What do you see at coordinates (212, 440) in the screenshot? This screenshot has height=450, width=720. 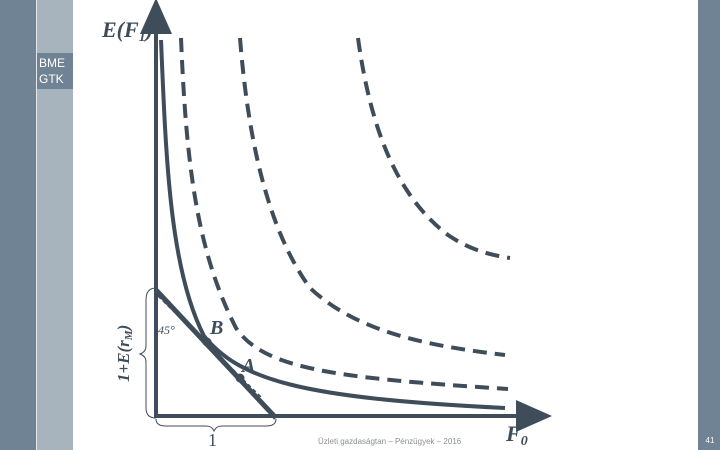 I see `x-bracket-label: 1` at bounding box center [212, 440].